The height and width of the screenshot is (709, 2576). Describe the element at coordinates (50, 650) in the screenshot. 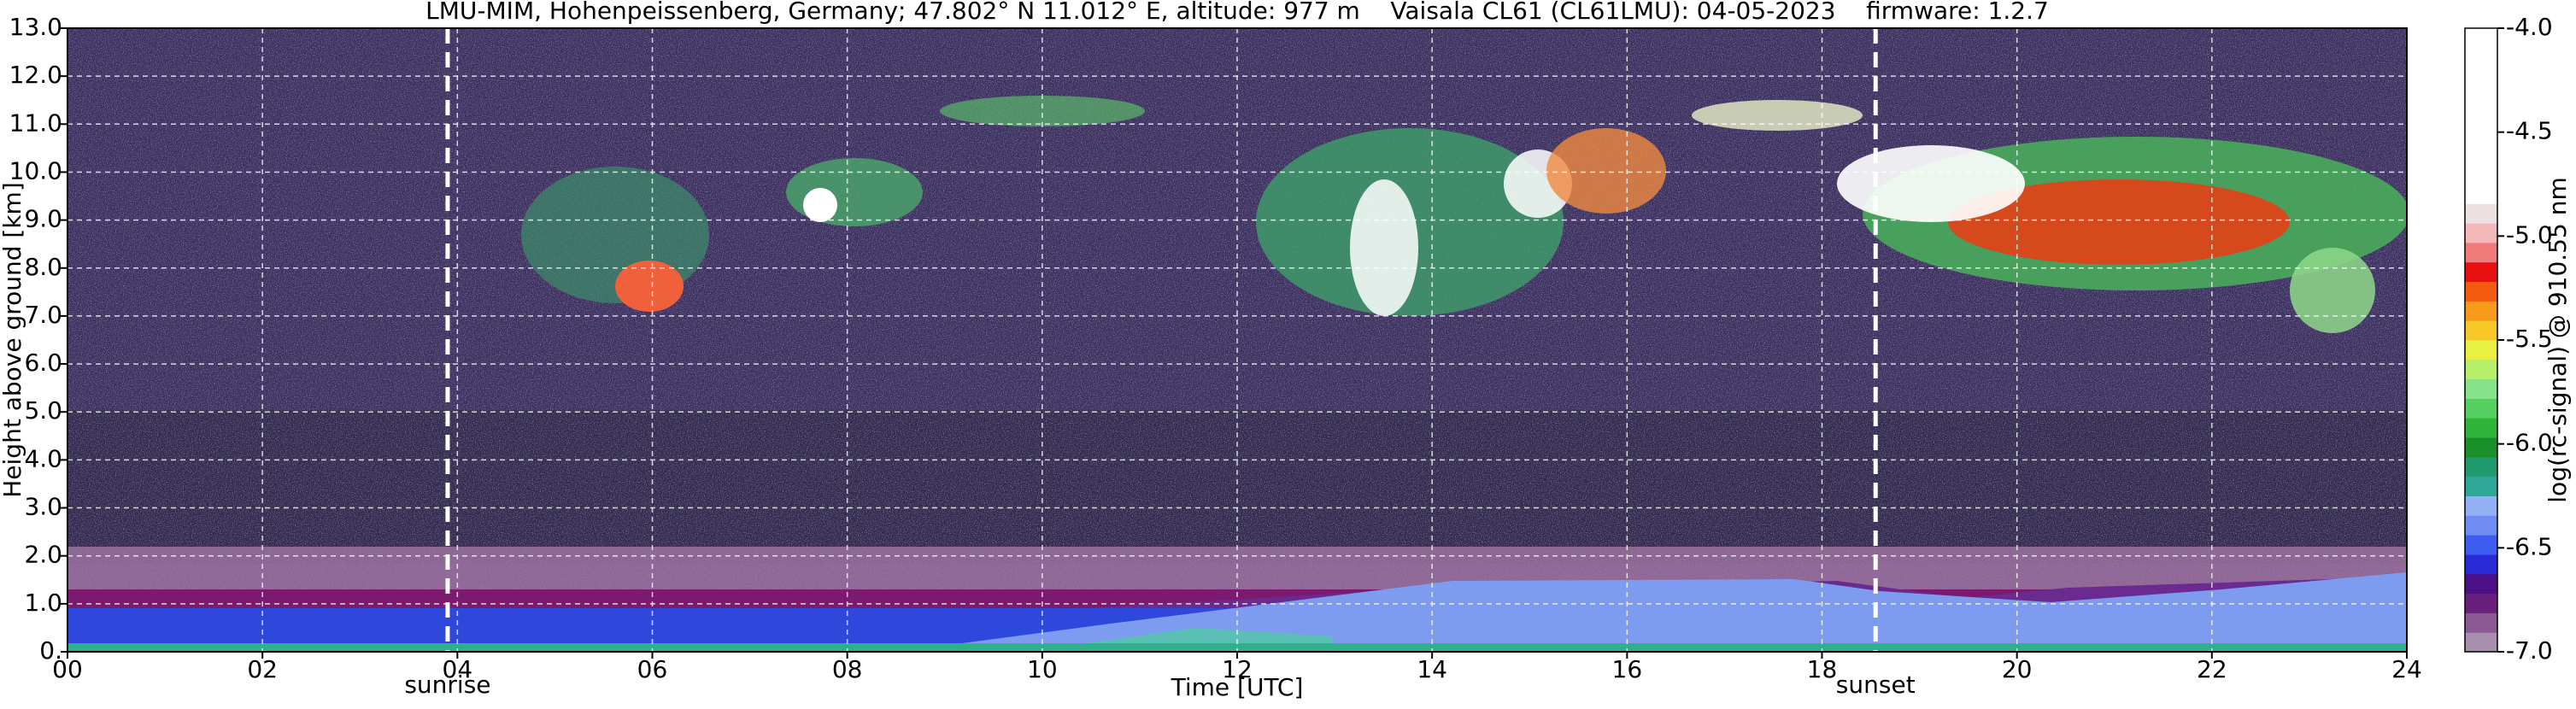

I see `y-tick-label: 0.` at that location.